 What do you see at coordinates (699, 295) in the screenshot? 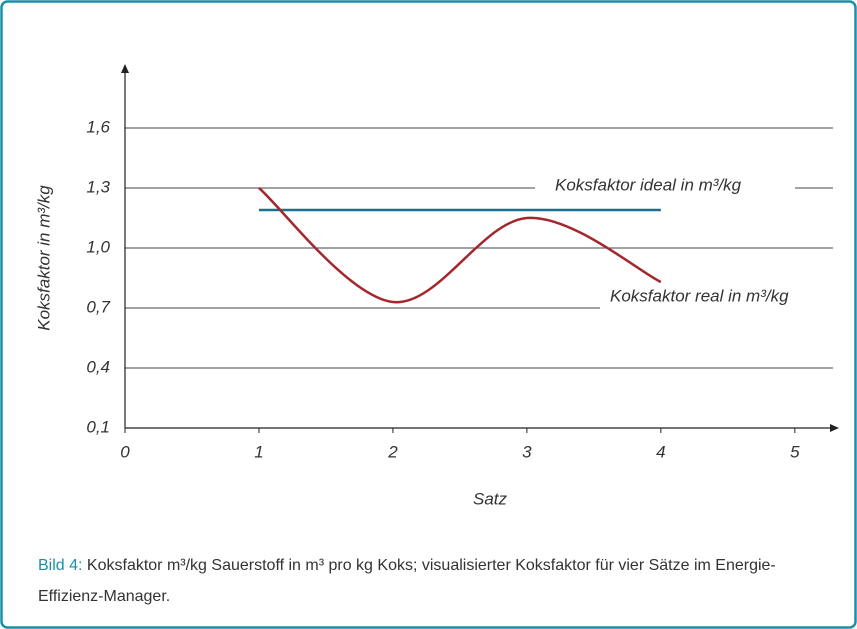
I see `series-label: Koksfaktor real in m³/kg` at bounding box center [699, 295].